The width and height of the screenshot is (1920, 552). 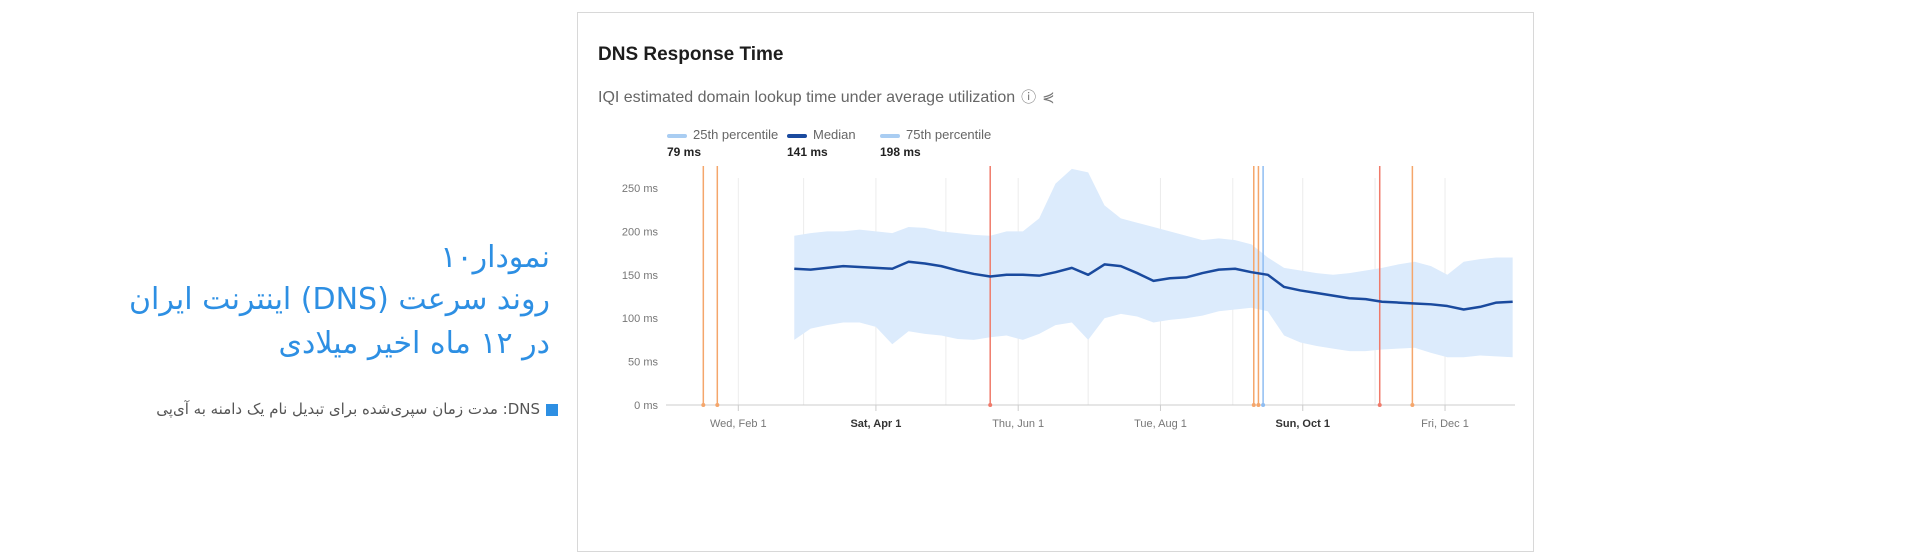 What do you see at coordinates (1048, 97) in the screenshot?
I see `share-icon: ⋞` at bounding box center [1048, 97].